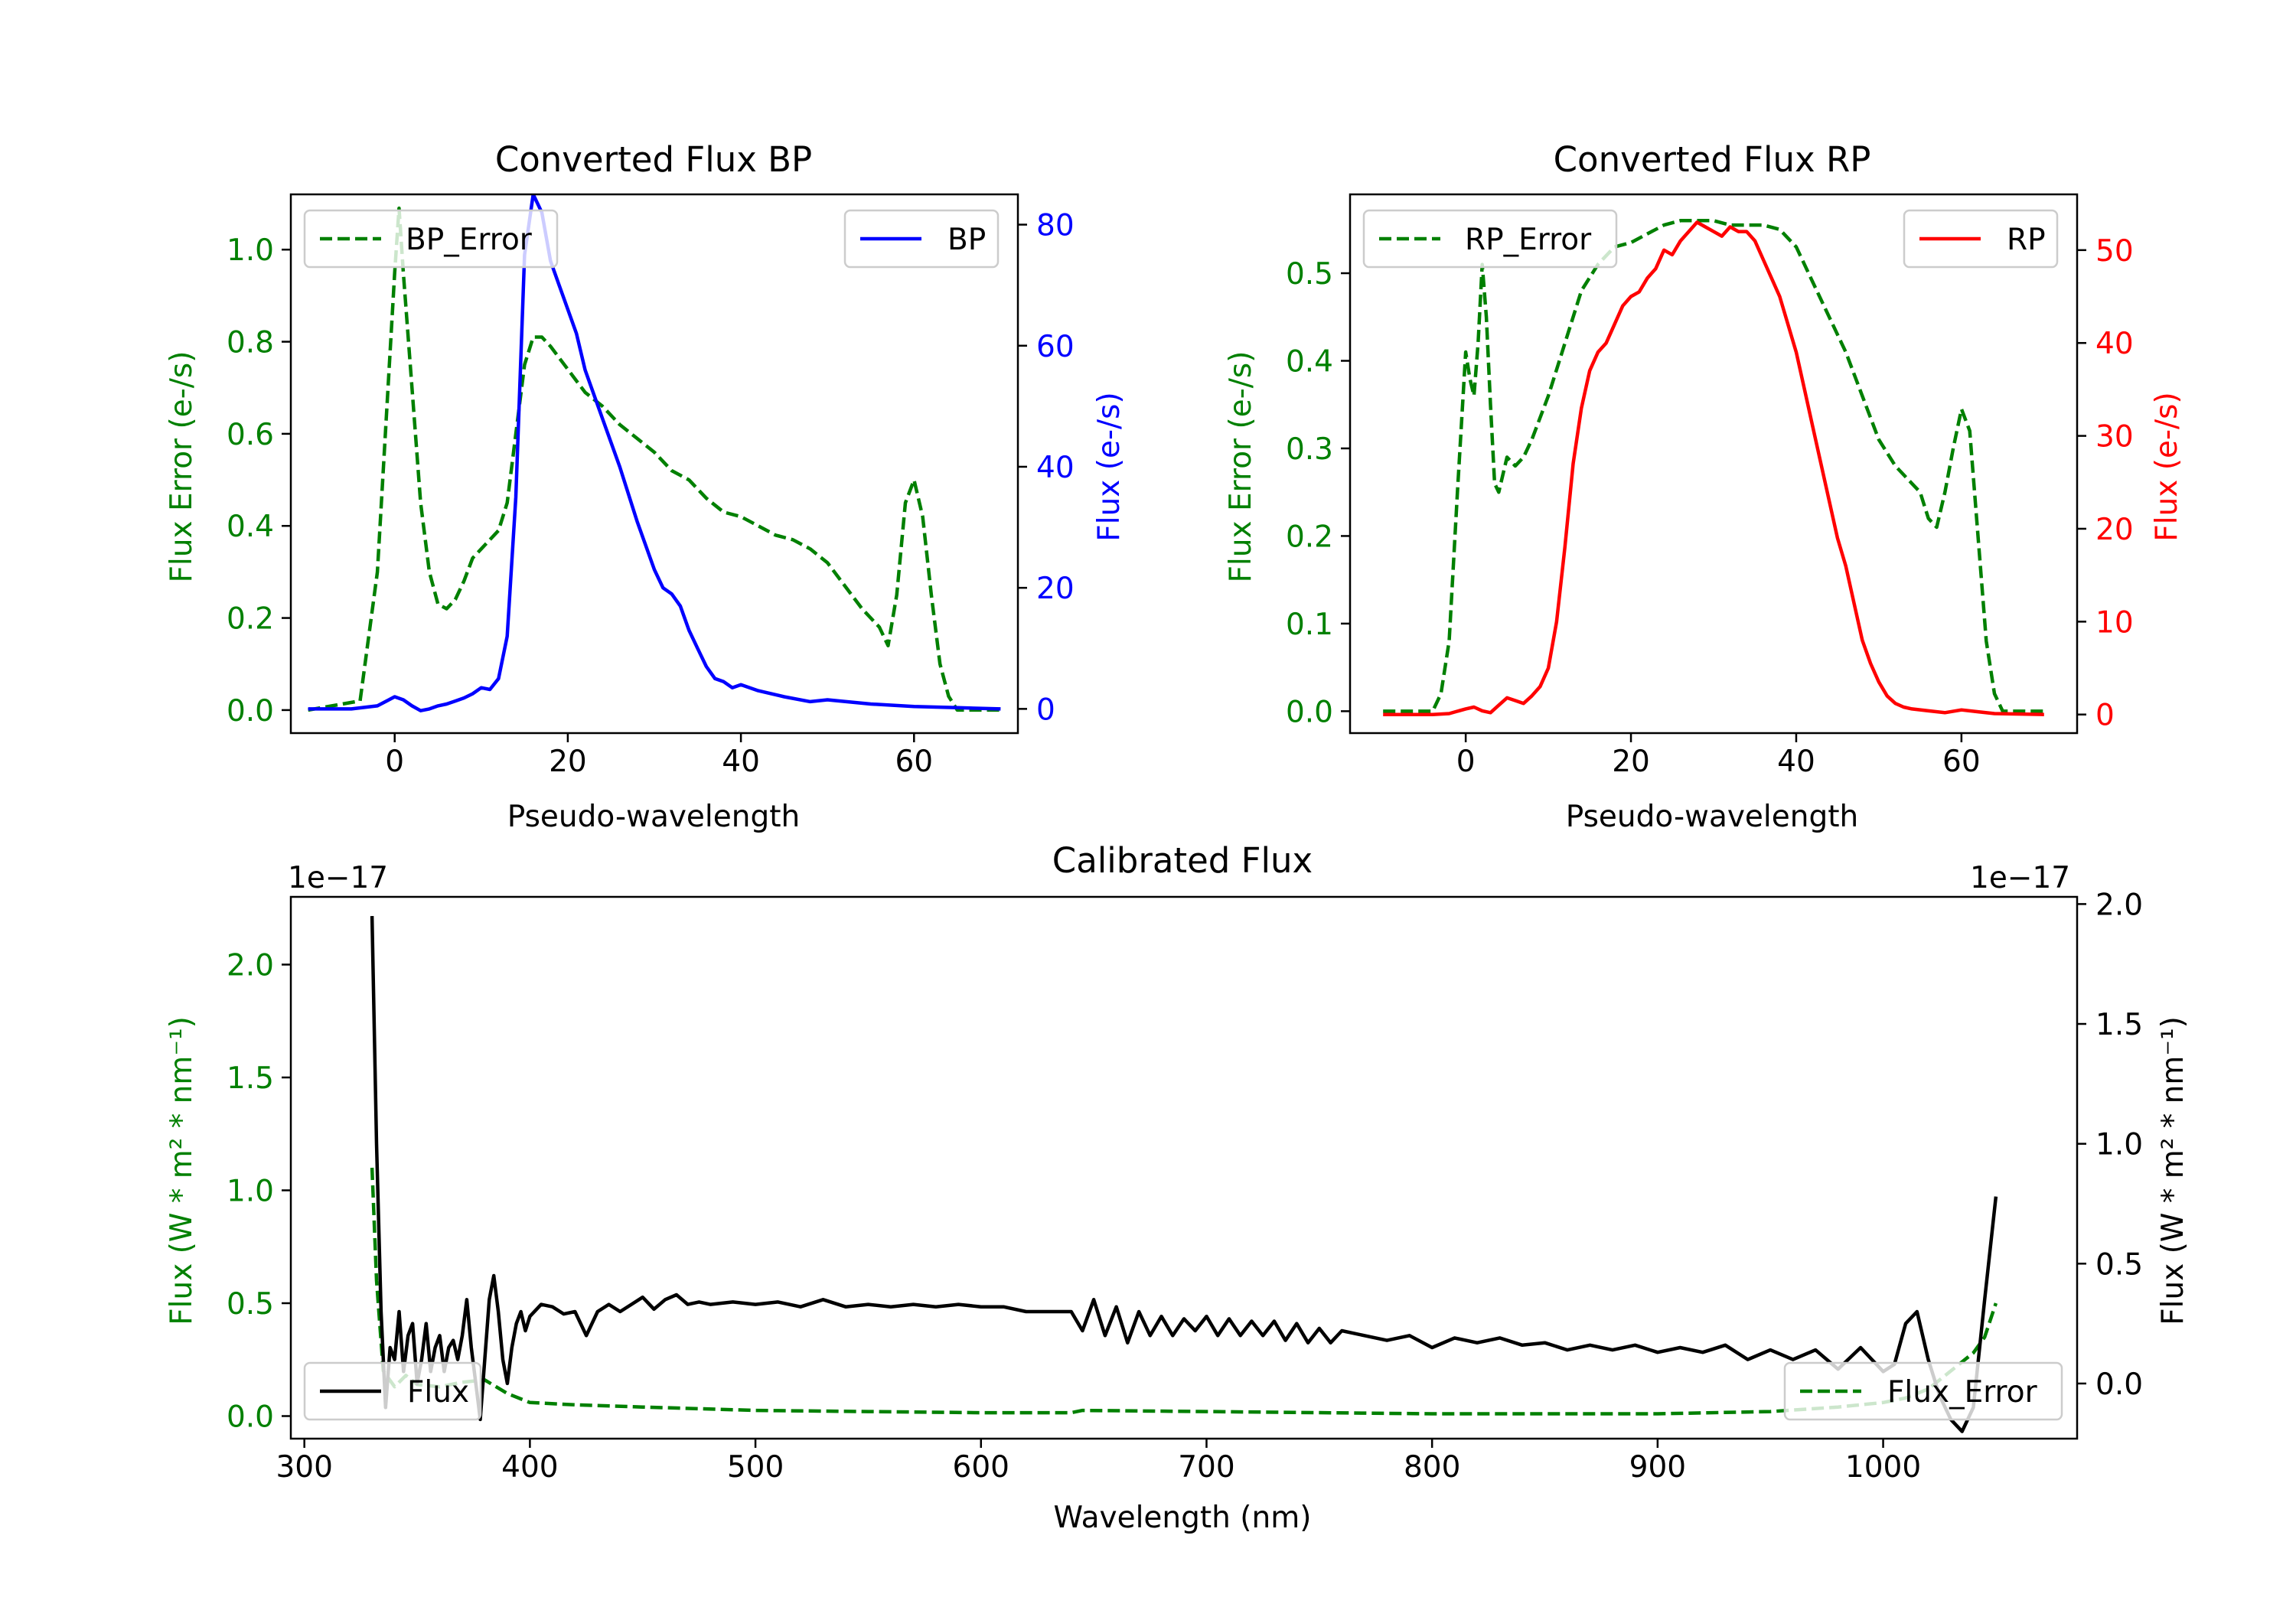 This screenshot has height=1607, width=2296. I want to click on cal-title: Calibrated Flux, so click(1182, 861).